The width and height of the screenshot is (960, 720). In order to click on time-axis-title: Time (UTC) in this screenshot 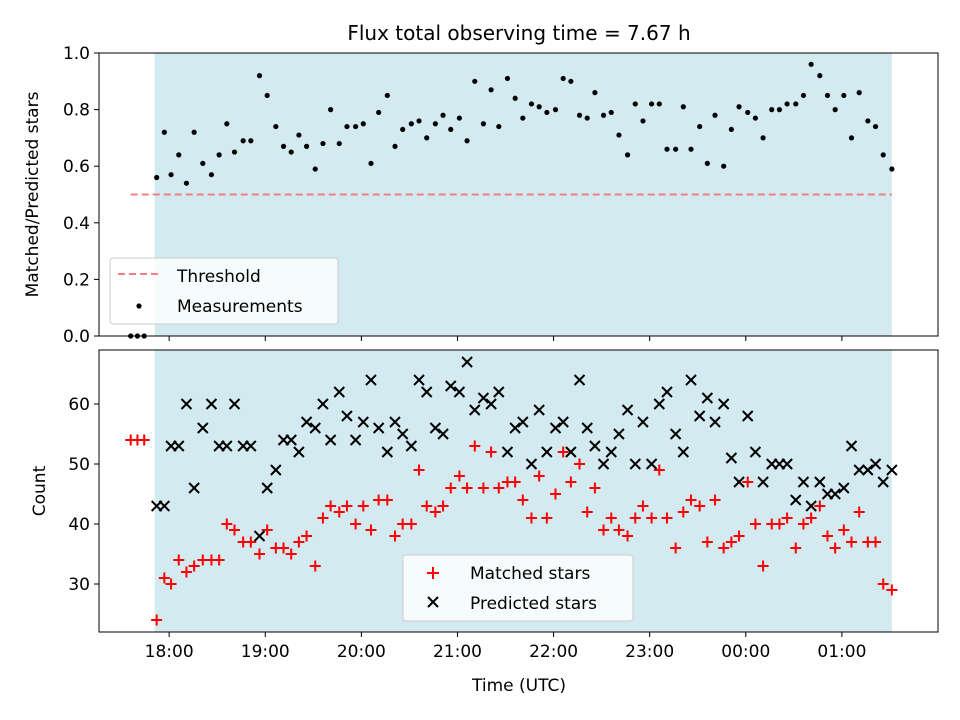, I will do `click(518, 686)`.